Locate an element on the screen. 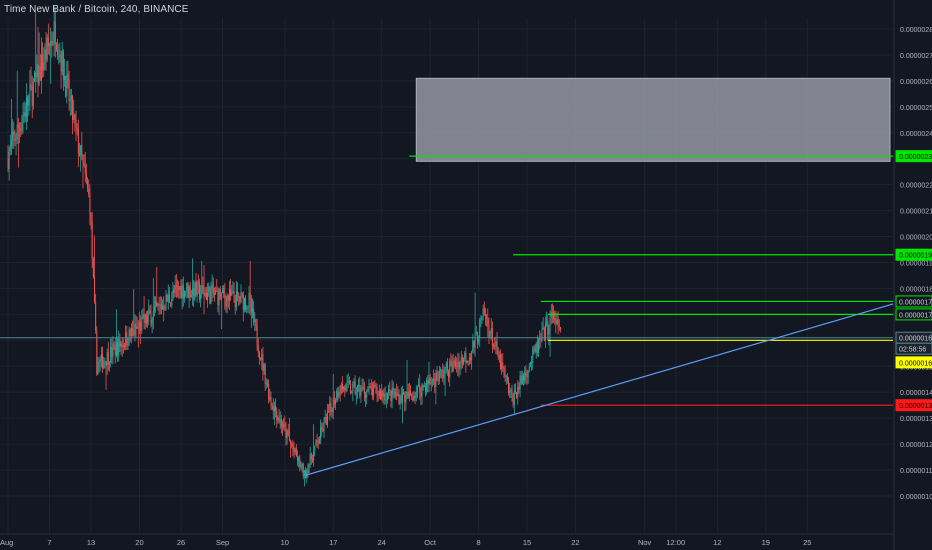  time-tick-label: 19 is located at coordinates (766, 542).